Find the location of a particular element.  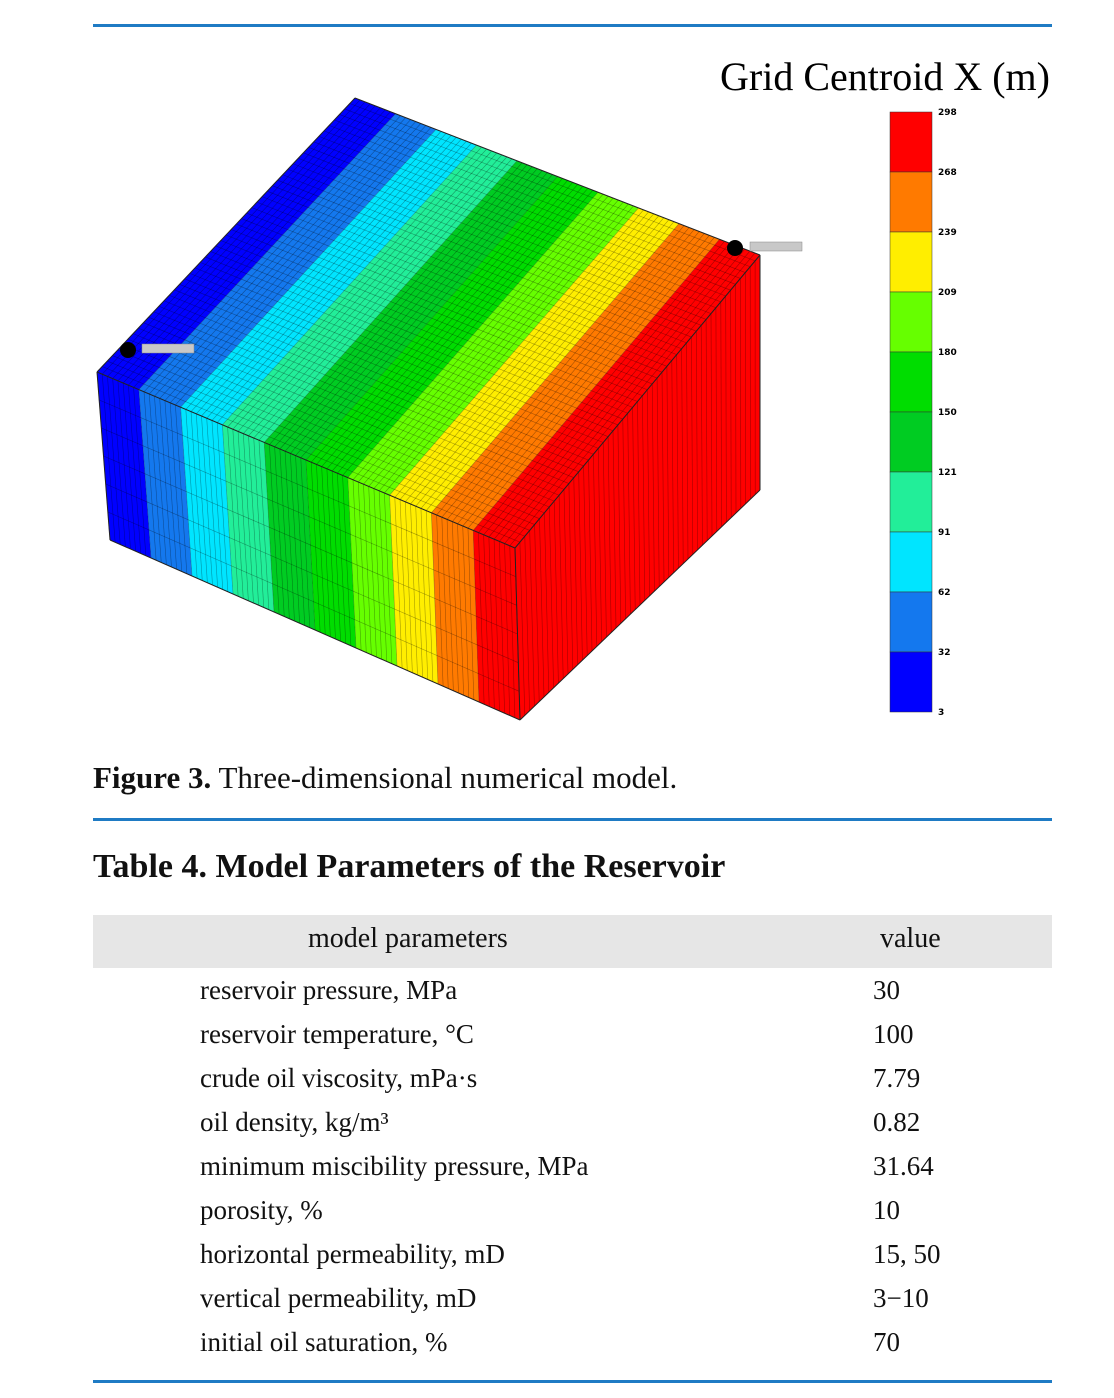

colorbar-label: 298 is located at coordinates (947, 113).